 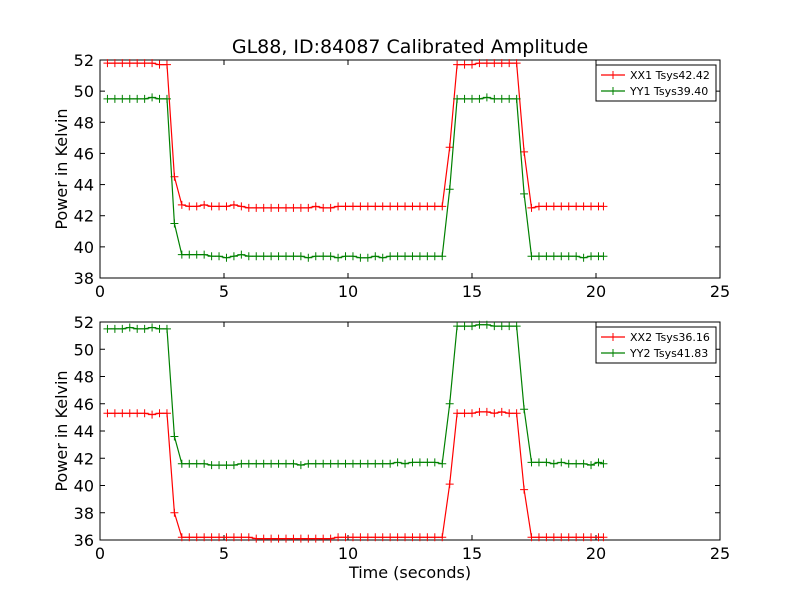 What do you see at coordinates (472, 291) in the screenshot?
I see `x-tick-label: 15` at bounding box center [472, 291].